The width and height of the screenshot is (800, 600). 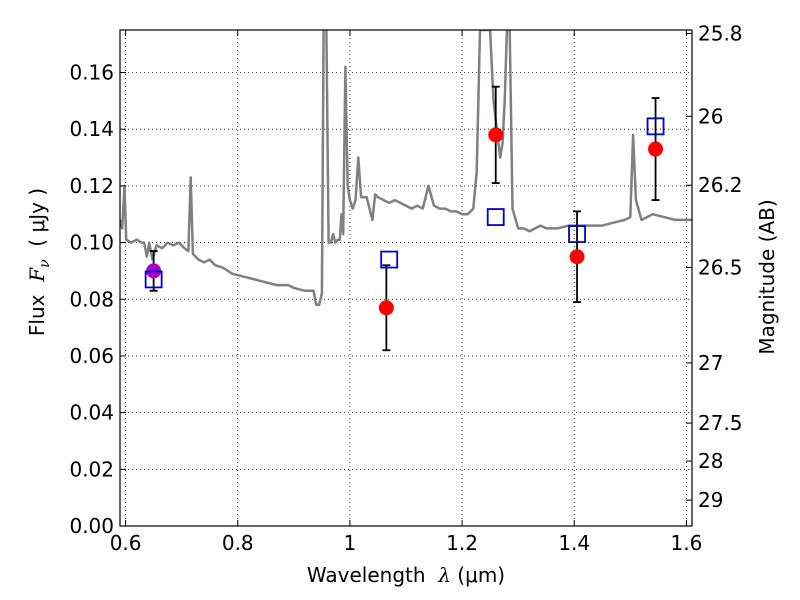 What do you see at coordinates (710, 500) in the screenshot?
I see `right-tick-label: 29` at bounding box center [710, 500].